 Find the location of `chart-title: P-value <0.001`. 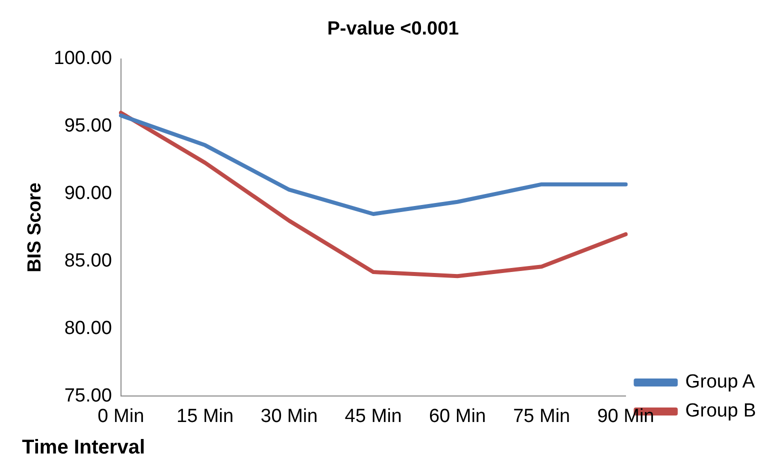

chart-title: P-value <0.001 is located at coordinates (393, 29).